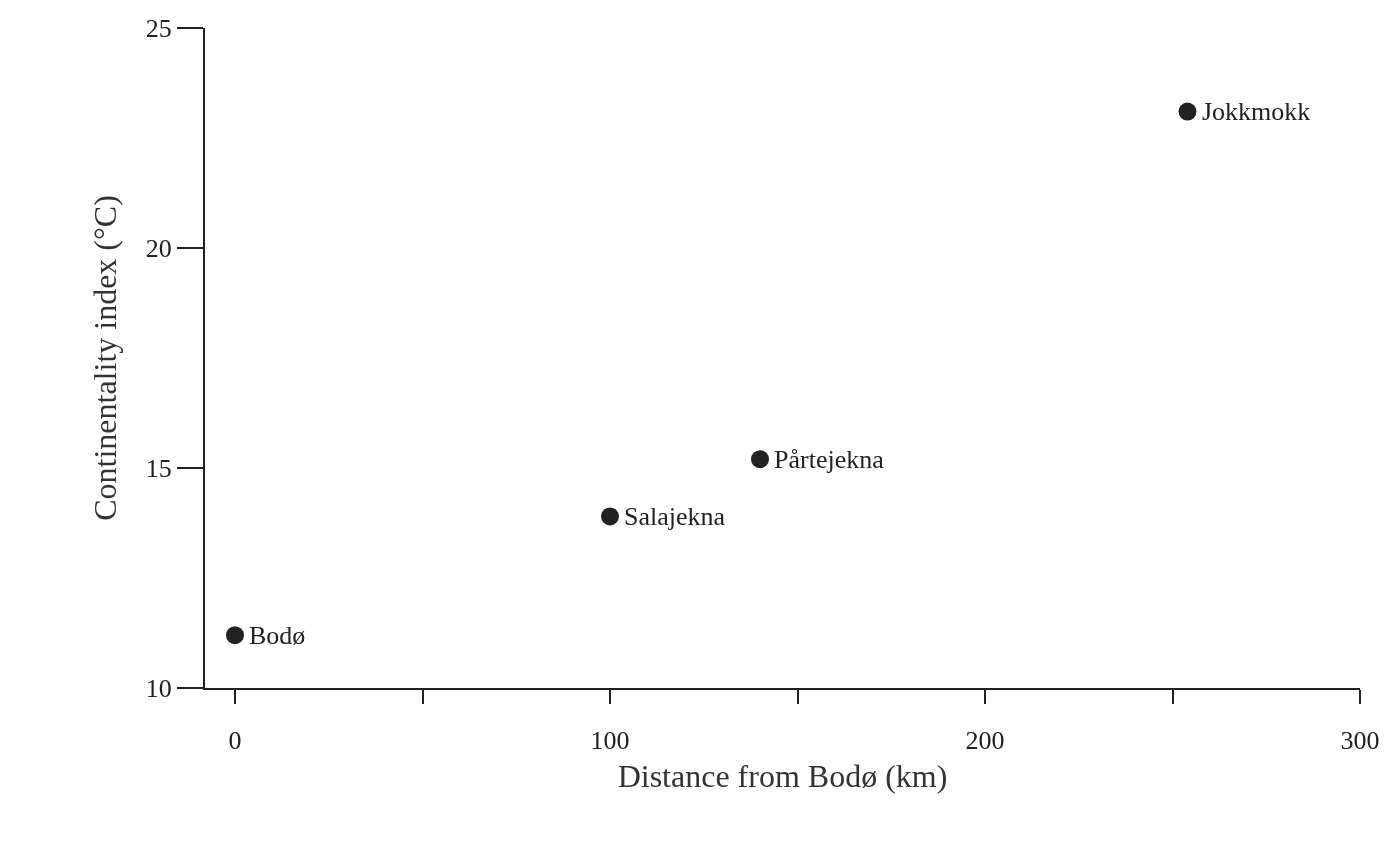 This screenshot has height=845, width=1400. I want to click on annotation: Salajekna, so click(675, 516).